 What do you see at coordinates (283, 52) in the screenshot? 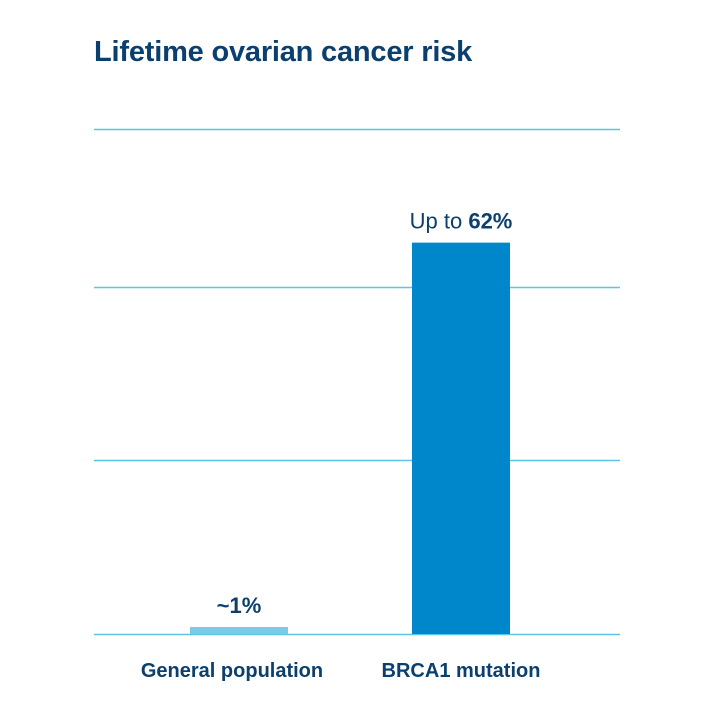
I see `chart-title: Lifetime ovarian cancer risk` at bounding box center [283, 52].